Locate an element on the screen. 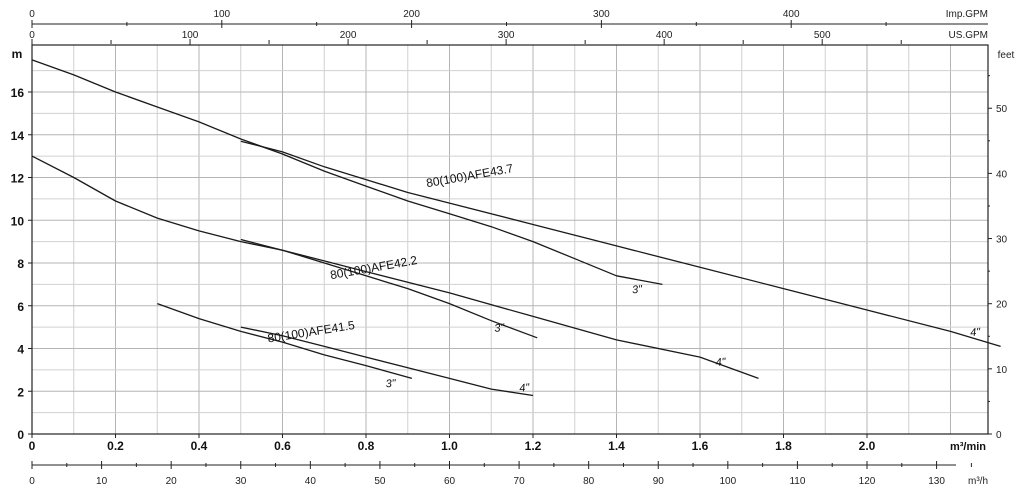  m3h-tick-label: 90 is located at coordinates (659, 481).